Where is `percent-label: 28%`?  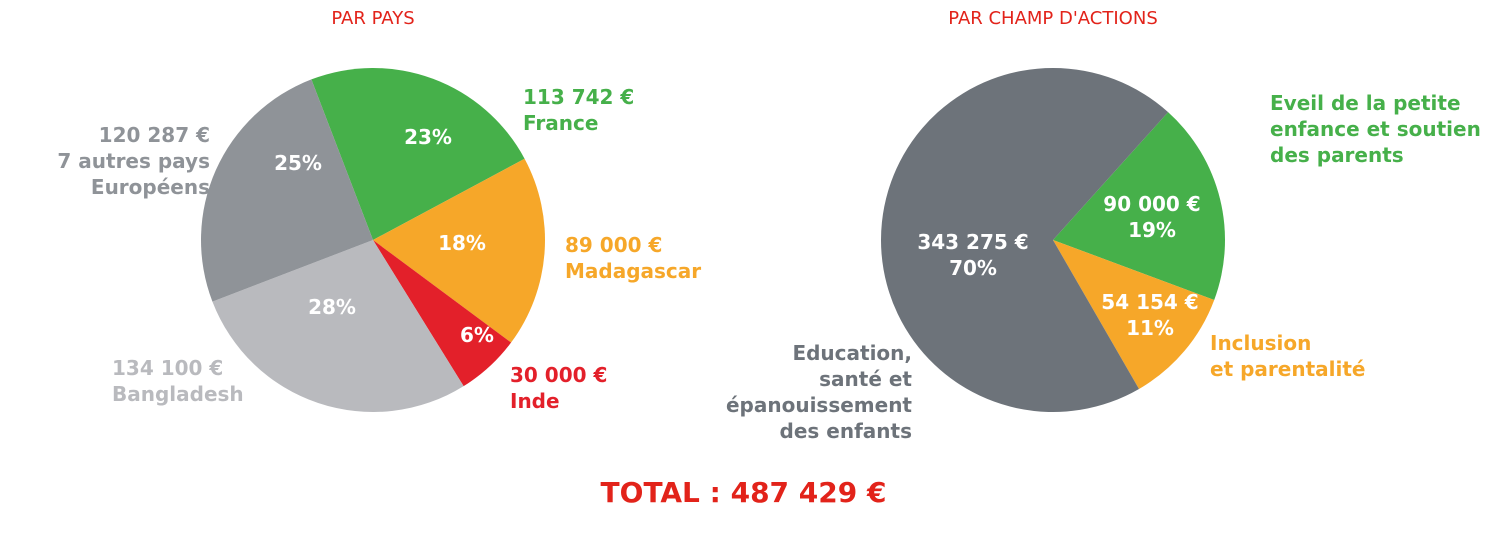
percent-label: 28% is located at coordinates (332, 307).